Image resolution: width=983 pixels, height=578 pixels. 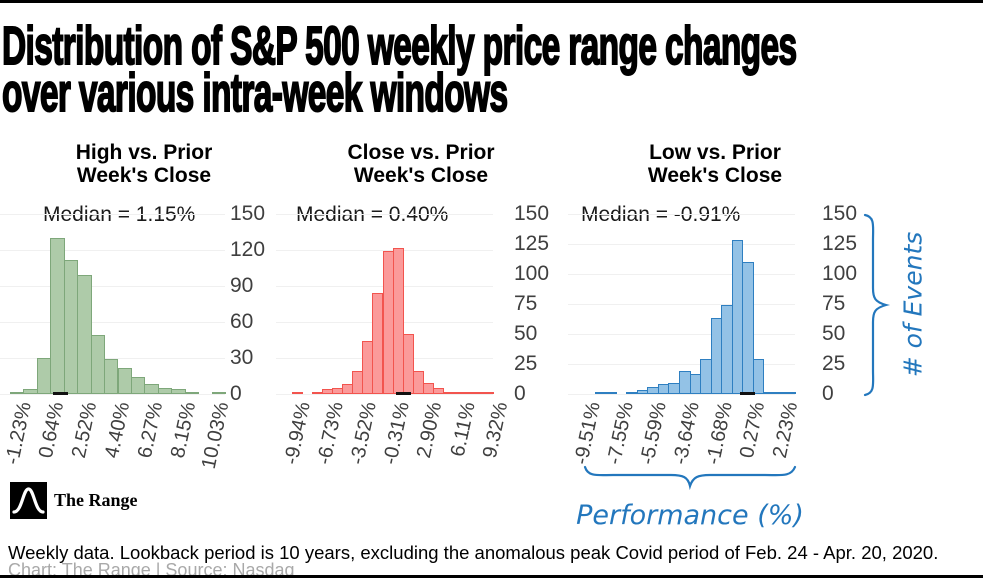 I want to click on histogram-plot-high-vs-prior-close, so click(x=113, y=304).